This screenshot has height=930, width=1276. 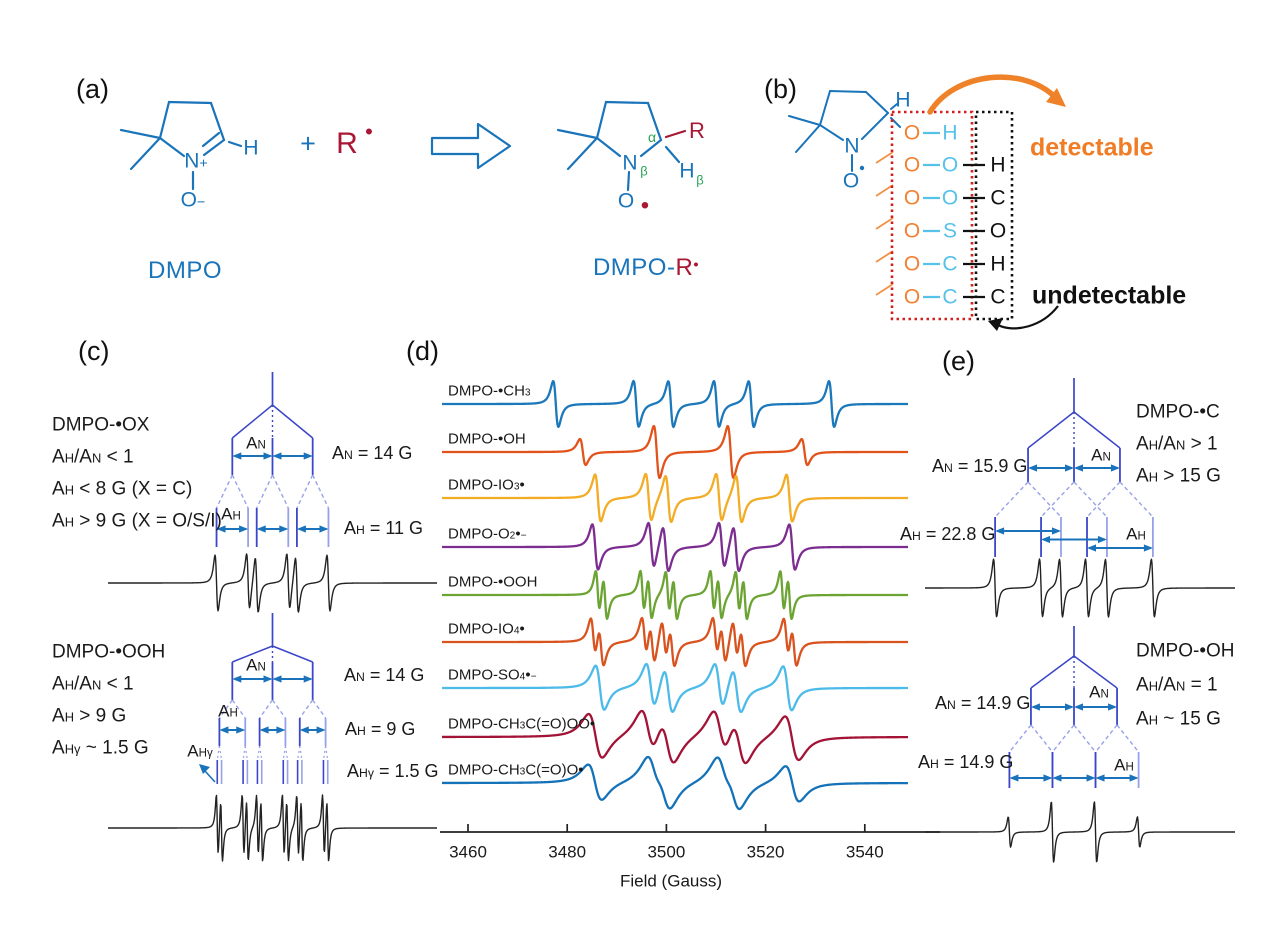 I want to click on series-label: DMPO-IO4•, so click(x=486, y=629).